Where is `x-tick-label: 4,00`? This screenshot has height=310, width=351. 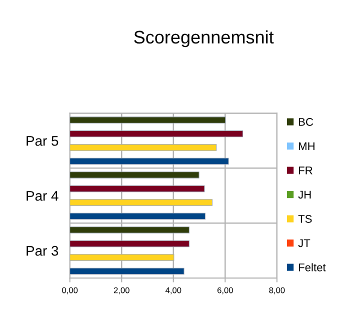
x-tick-label: 4,00 is located at coordinates (173, 290).